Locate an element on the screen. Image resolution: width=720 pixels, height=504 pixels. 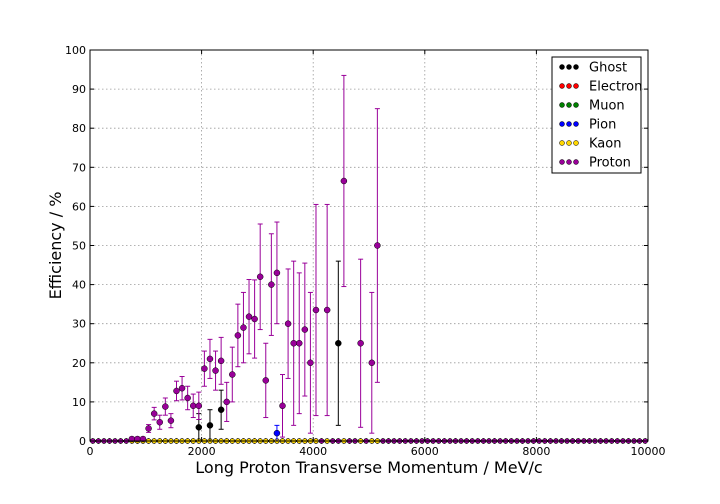
y-tick-label: 90 is located at coordinates (79, 89).